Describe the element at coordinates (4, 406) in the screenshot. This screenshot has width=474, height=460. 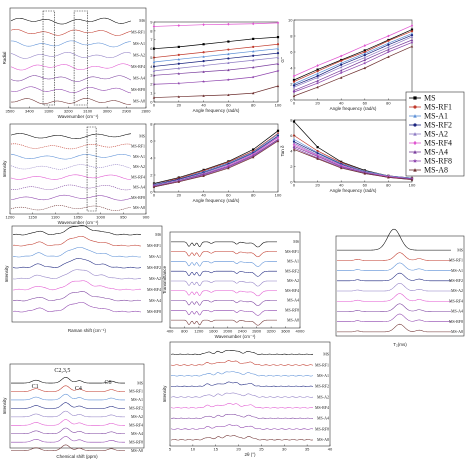
I see `p10-ylabel: Intensity` at that location.